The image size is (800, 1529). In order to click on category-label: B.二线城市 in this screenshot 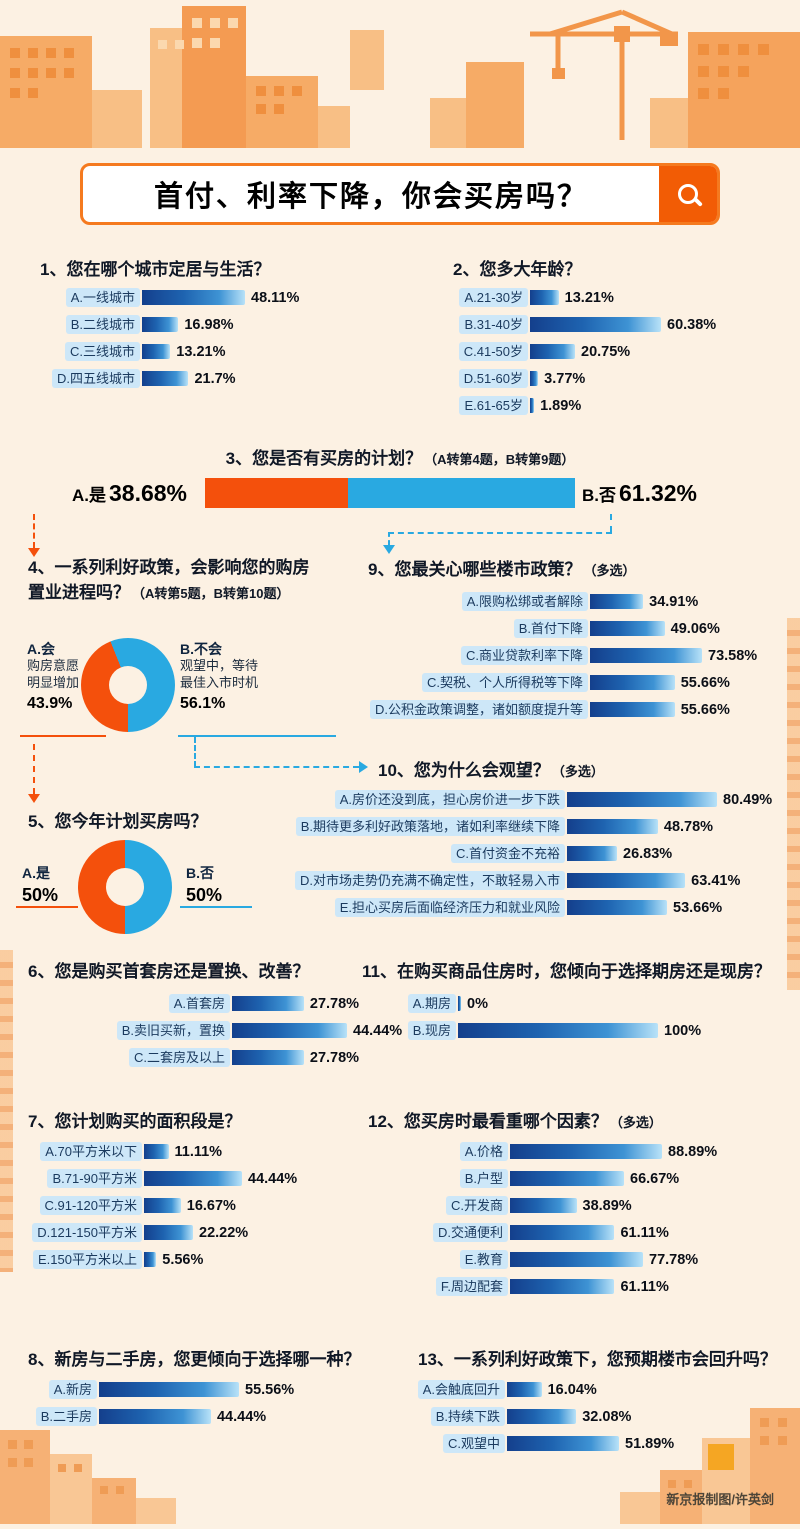, I will do `click(84, 324)`.